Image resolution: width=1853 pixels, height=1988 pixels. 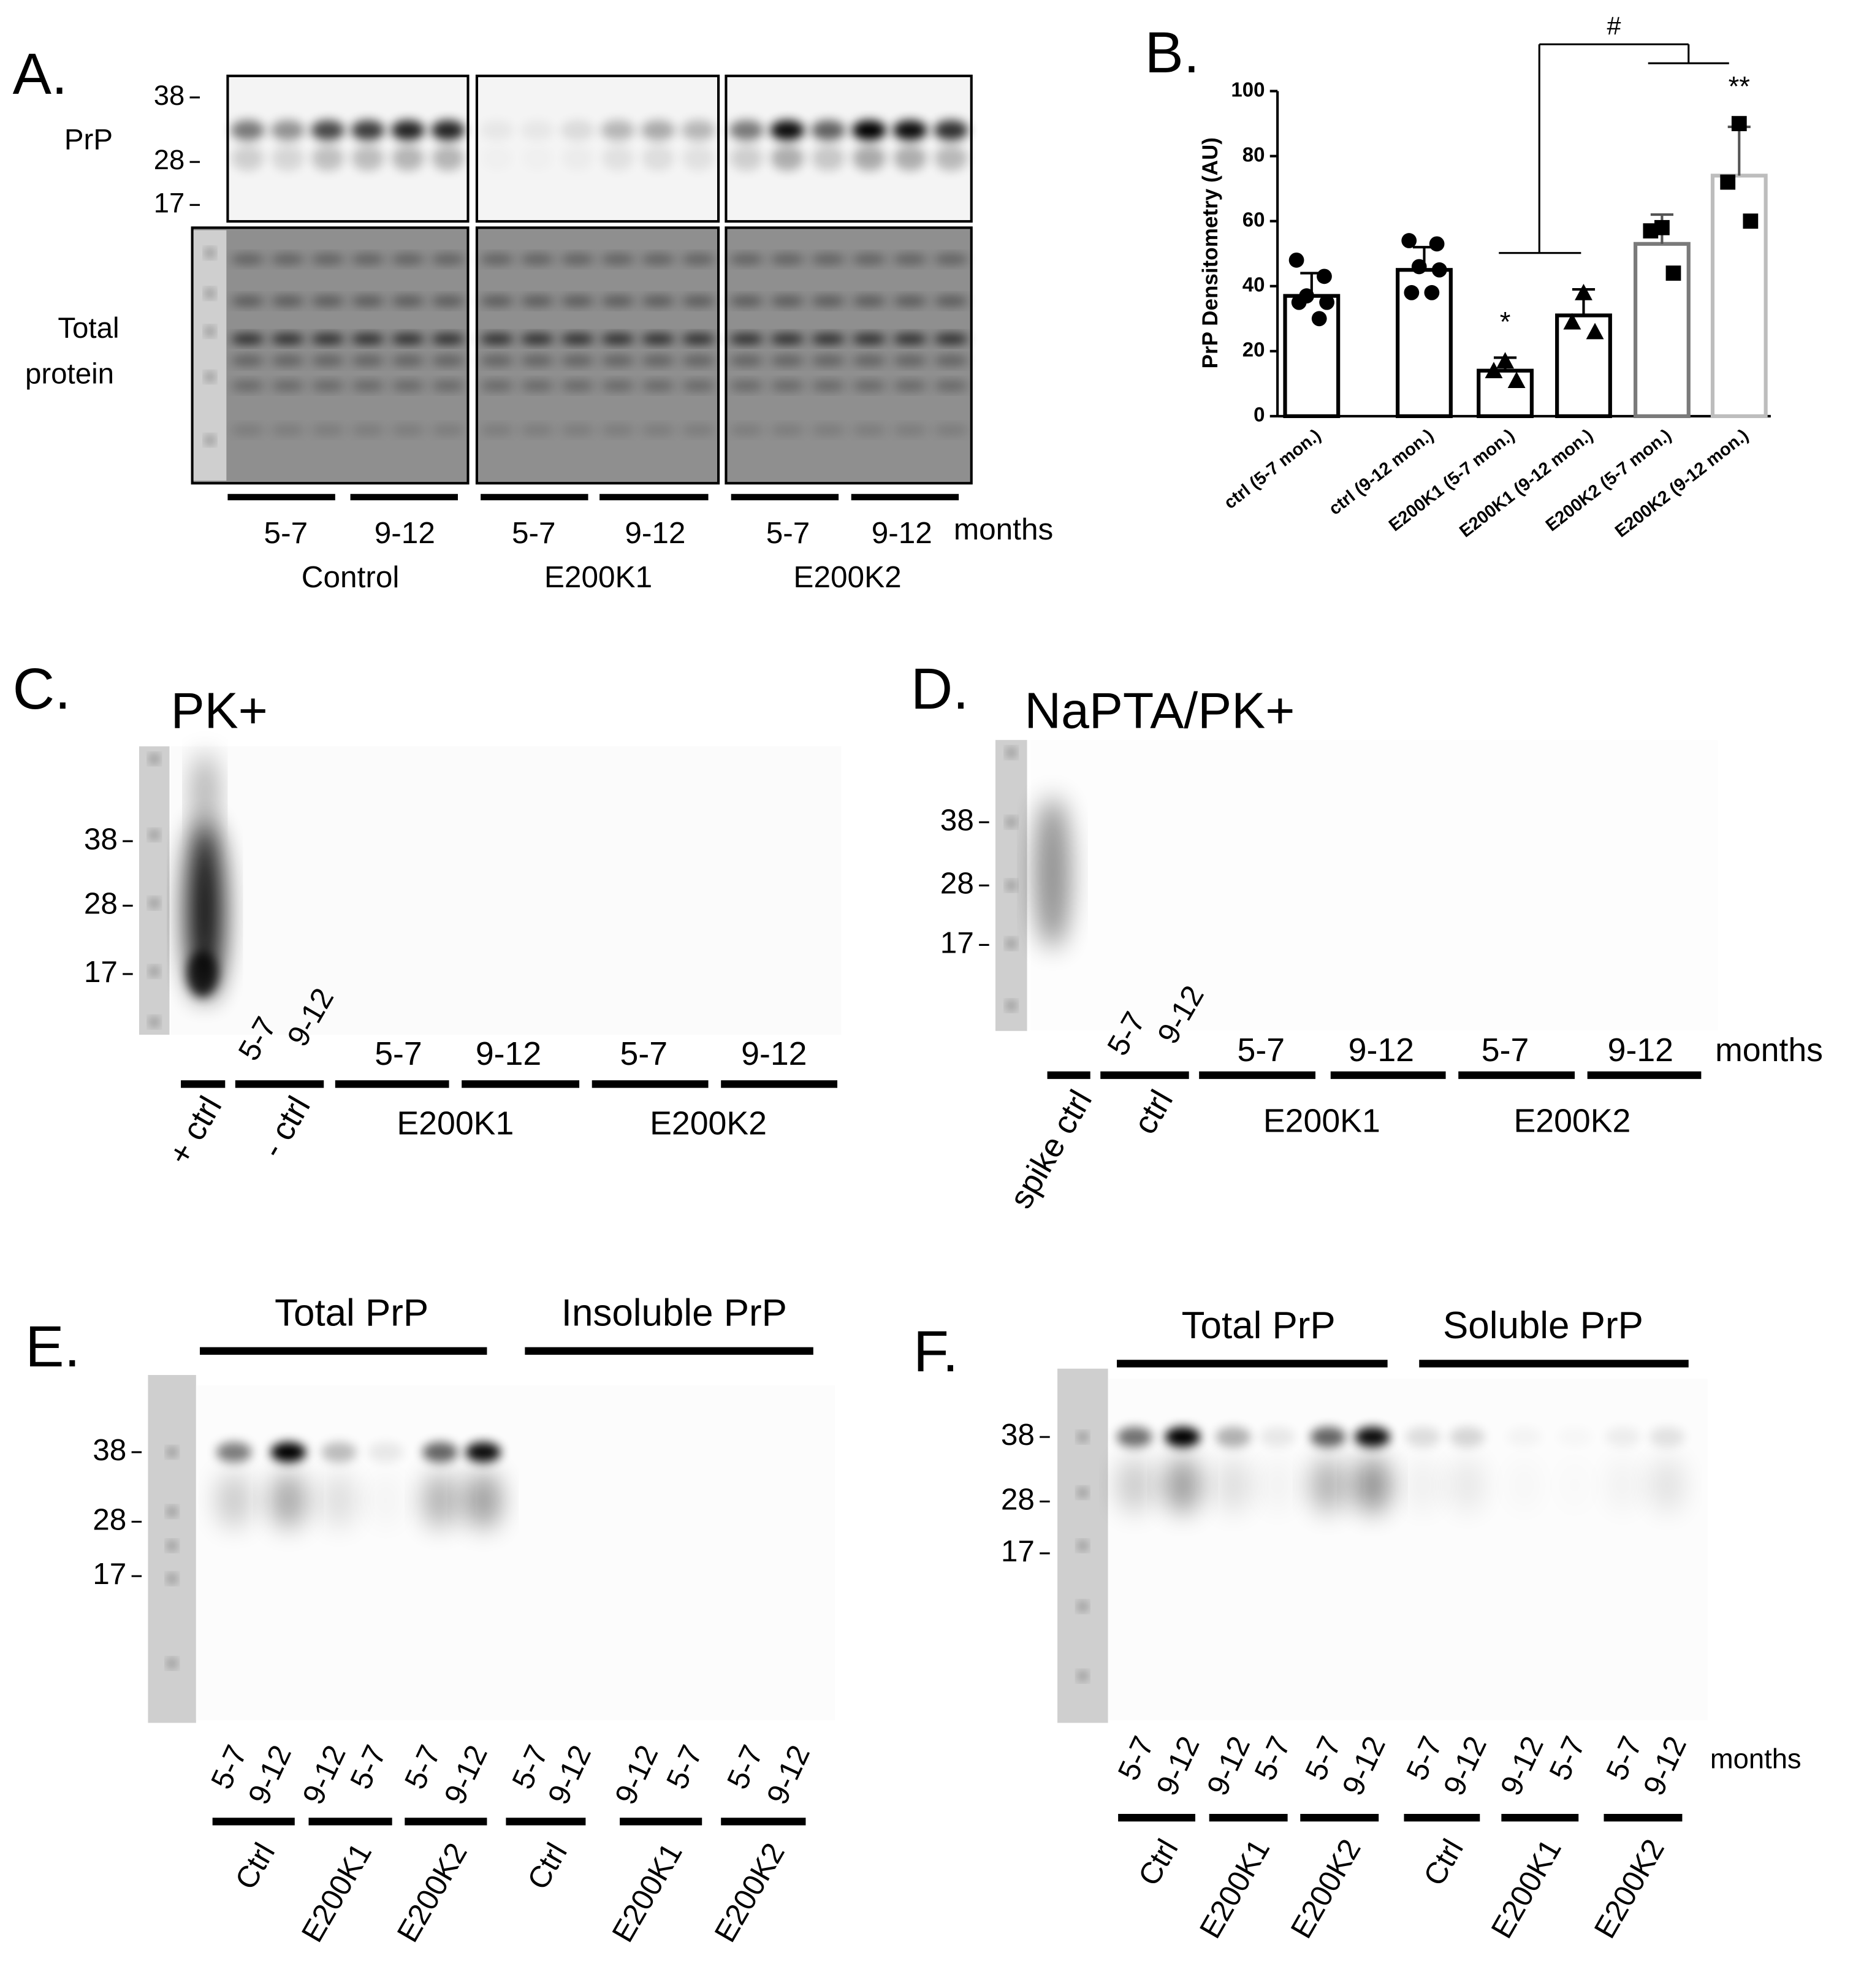 What do you see at coordinates (155, 890) in the screenshot?
I see `ladder` at bounding box center [155, 890].